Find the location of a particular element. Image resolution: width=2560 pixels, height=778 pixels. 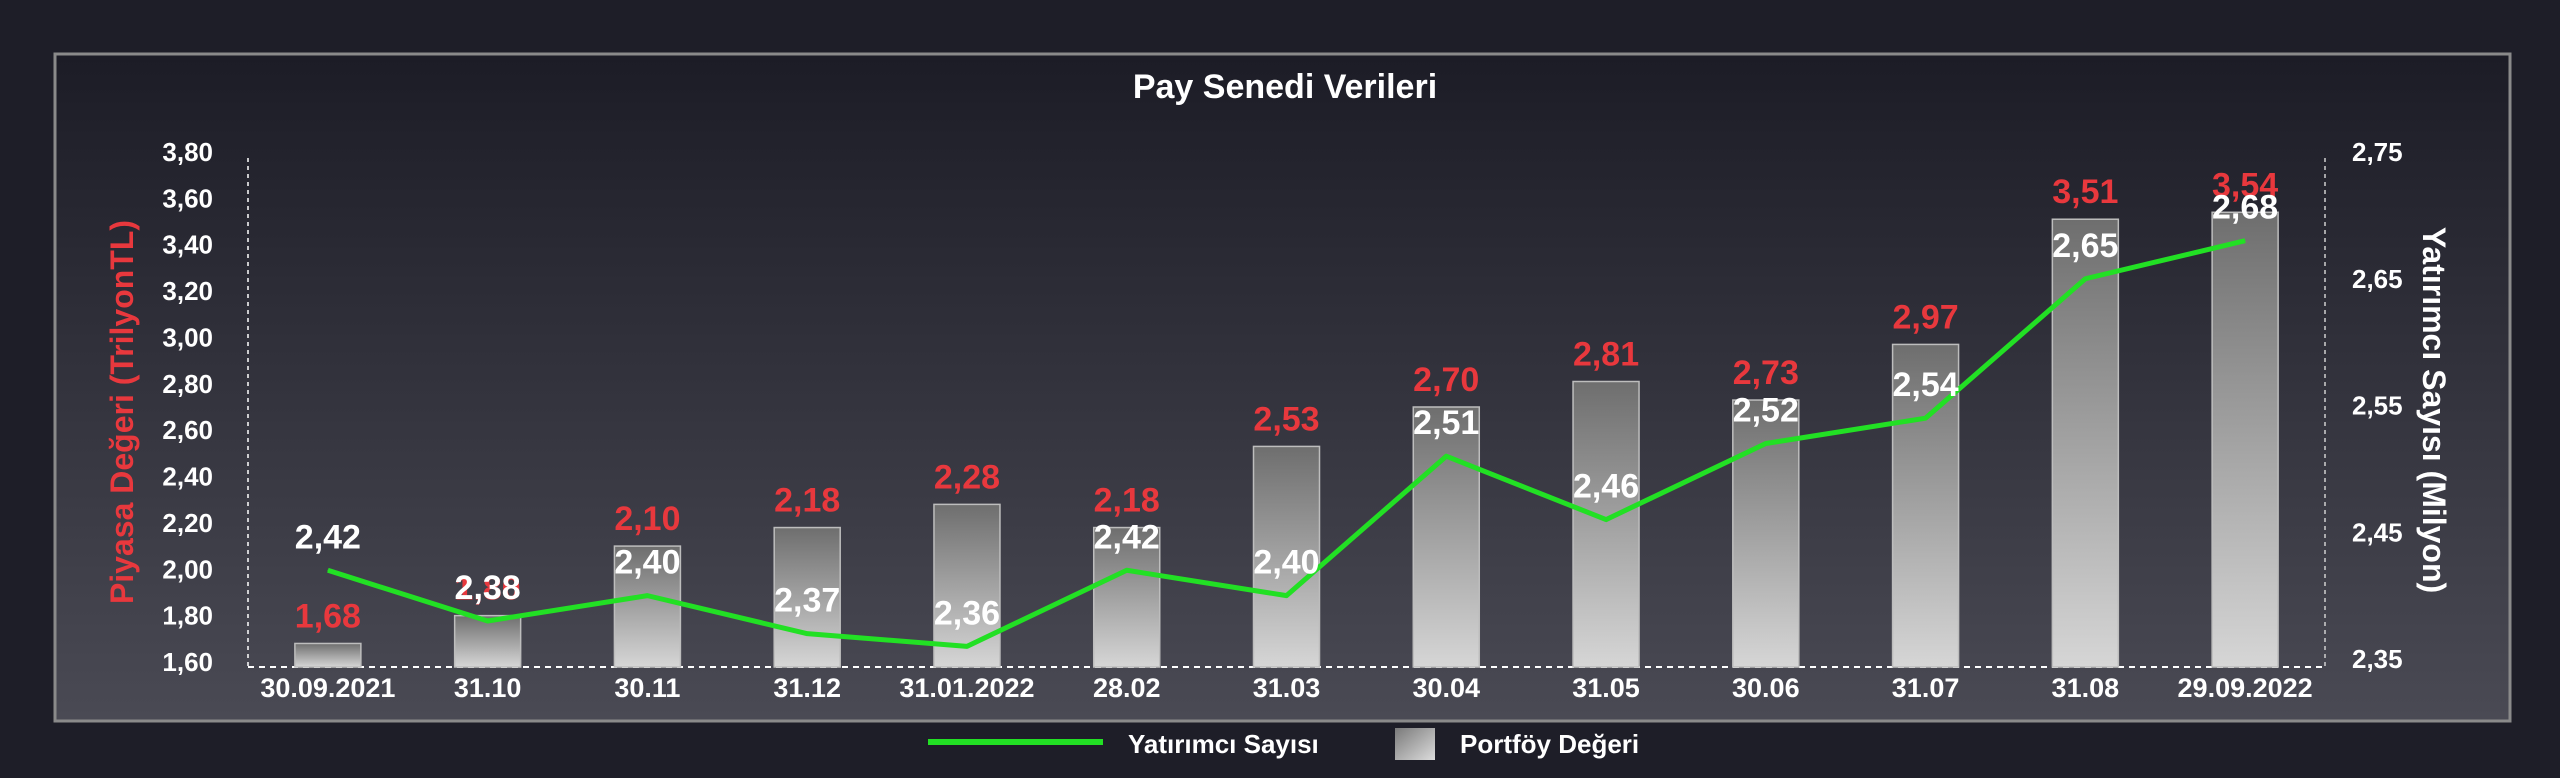

legend: Yatırımcı Sayısı Portföy Değeri is located at coordinates (1283, 744).